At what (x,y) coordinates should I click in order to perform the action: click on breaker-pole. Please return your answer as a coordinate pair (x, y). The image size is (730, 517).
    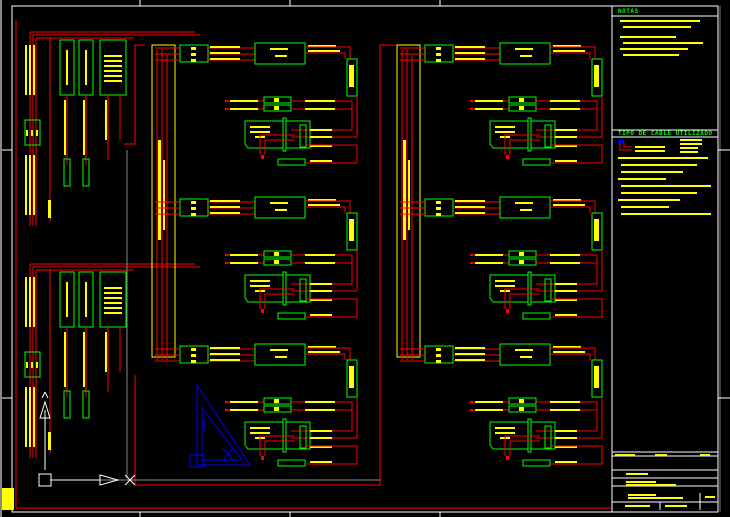
    Looking at the image, I should click on (27, 365).